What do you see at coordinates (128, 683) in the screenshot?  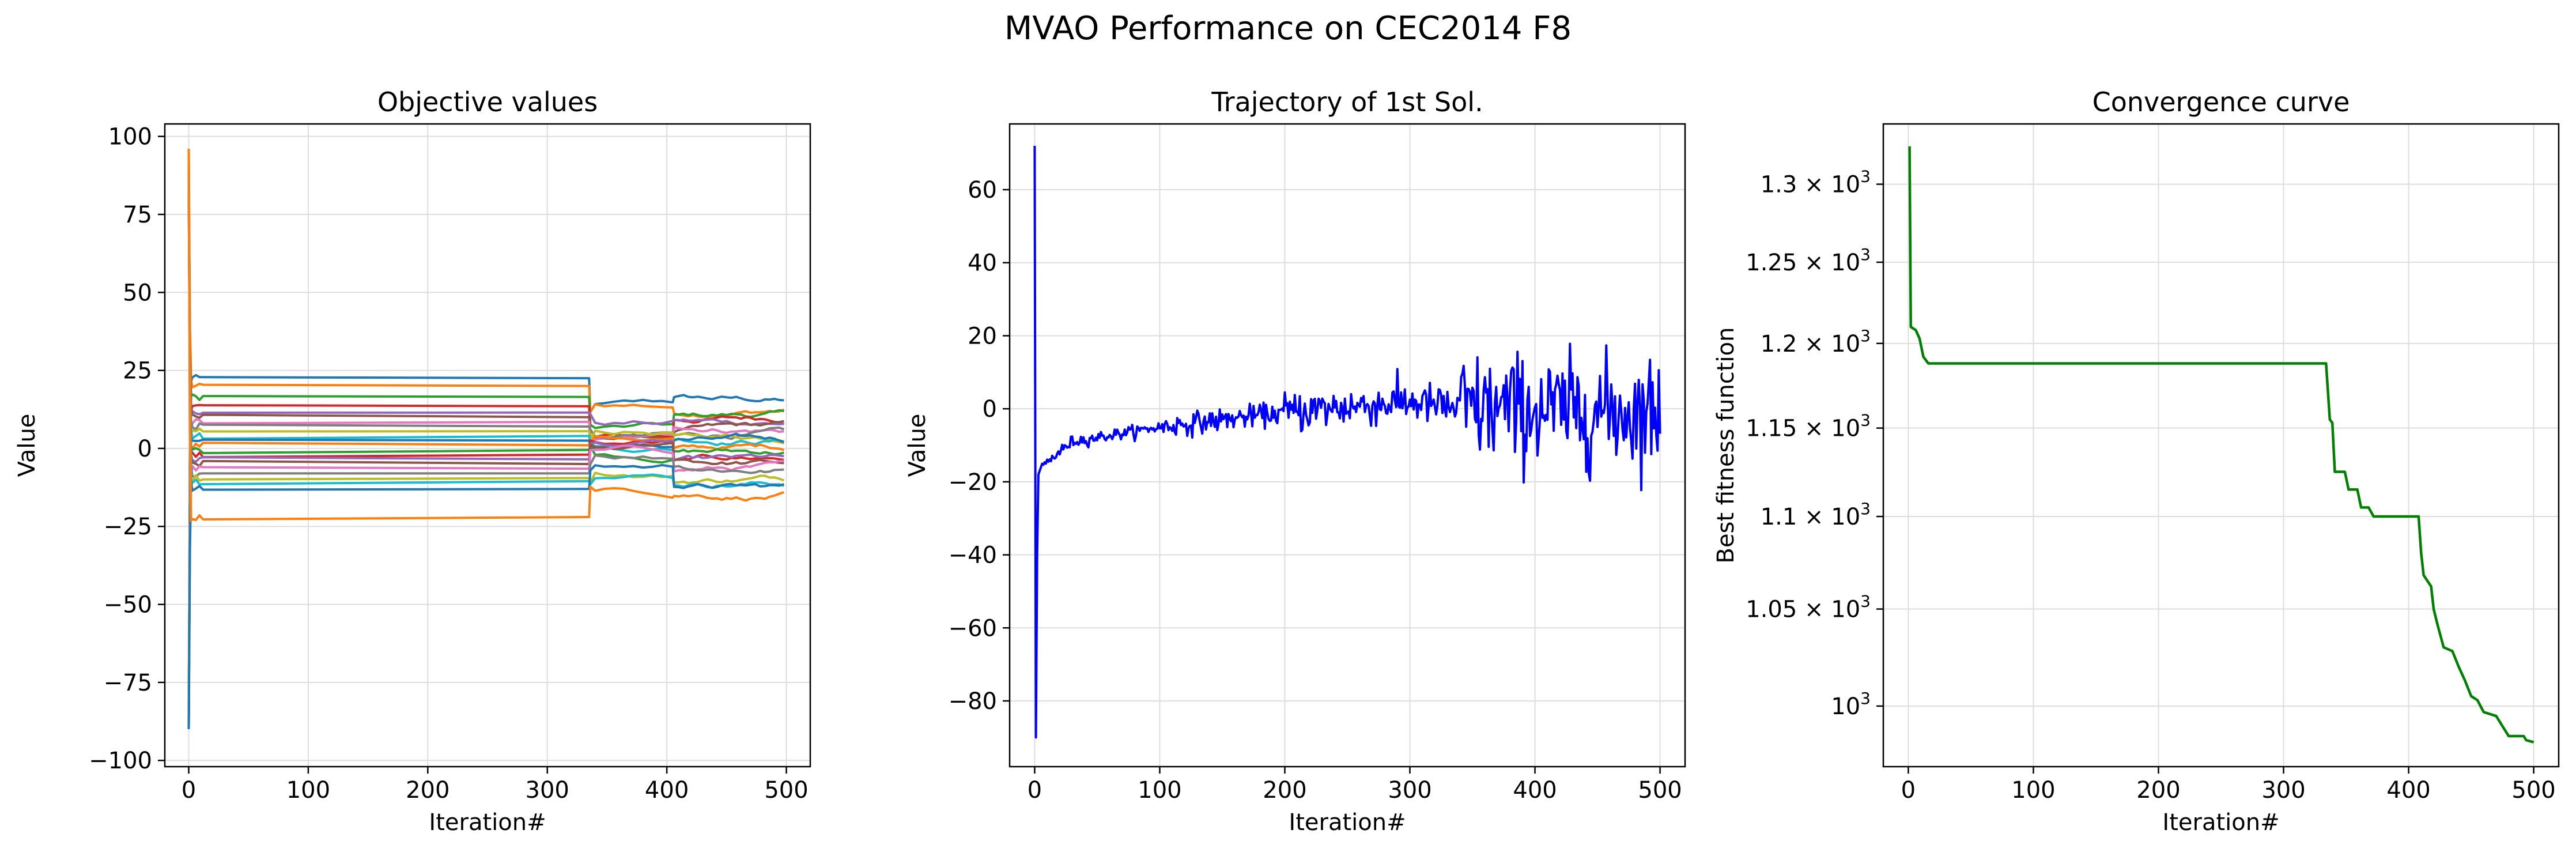 I see `y-tick-label: −75` at bounding box center [128, 683].